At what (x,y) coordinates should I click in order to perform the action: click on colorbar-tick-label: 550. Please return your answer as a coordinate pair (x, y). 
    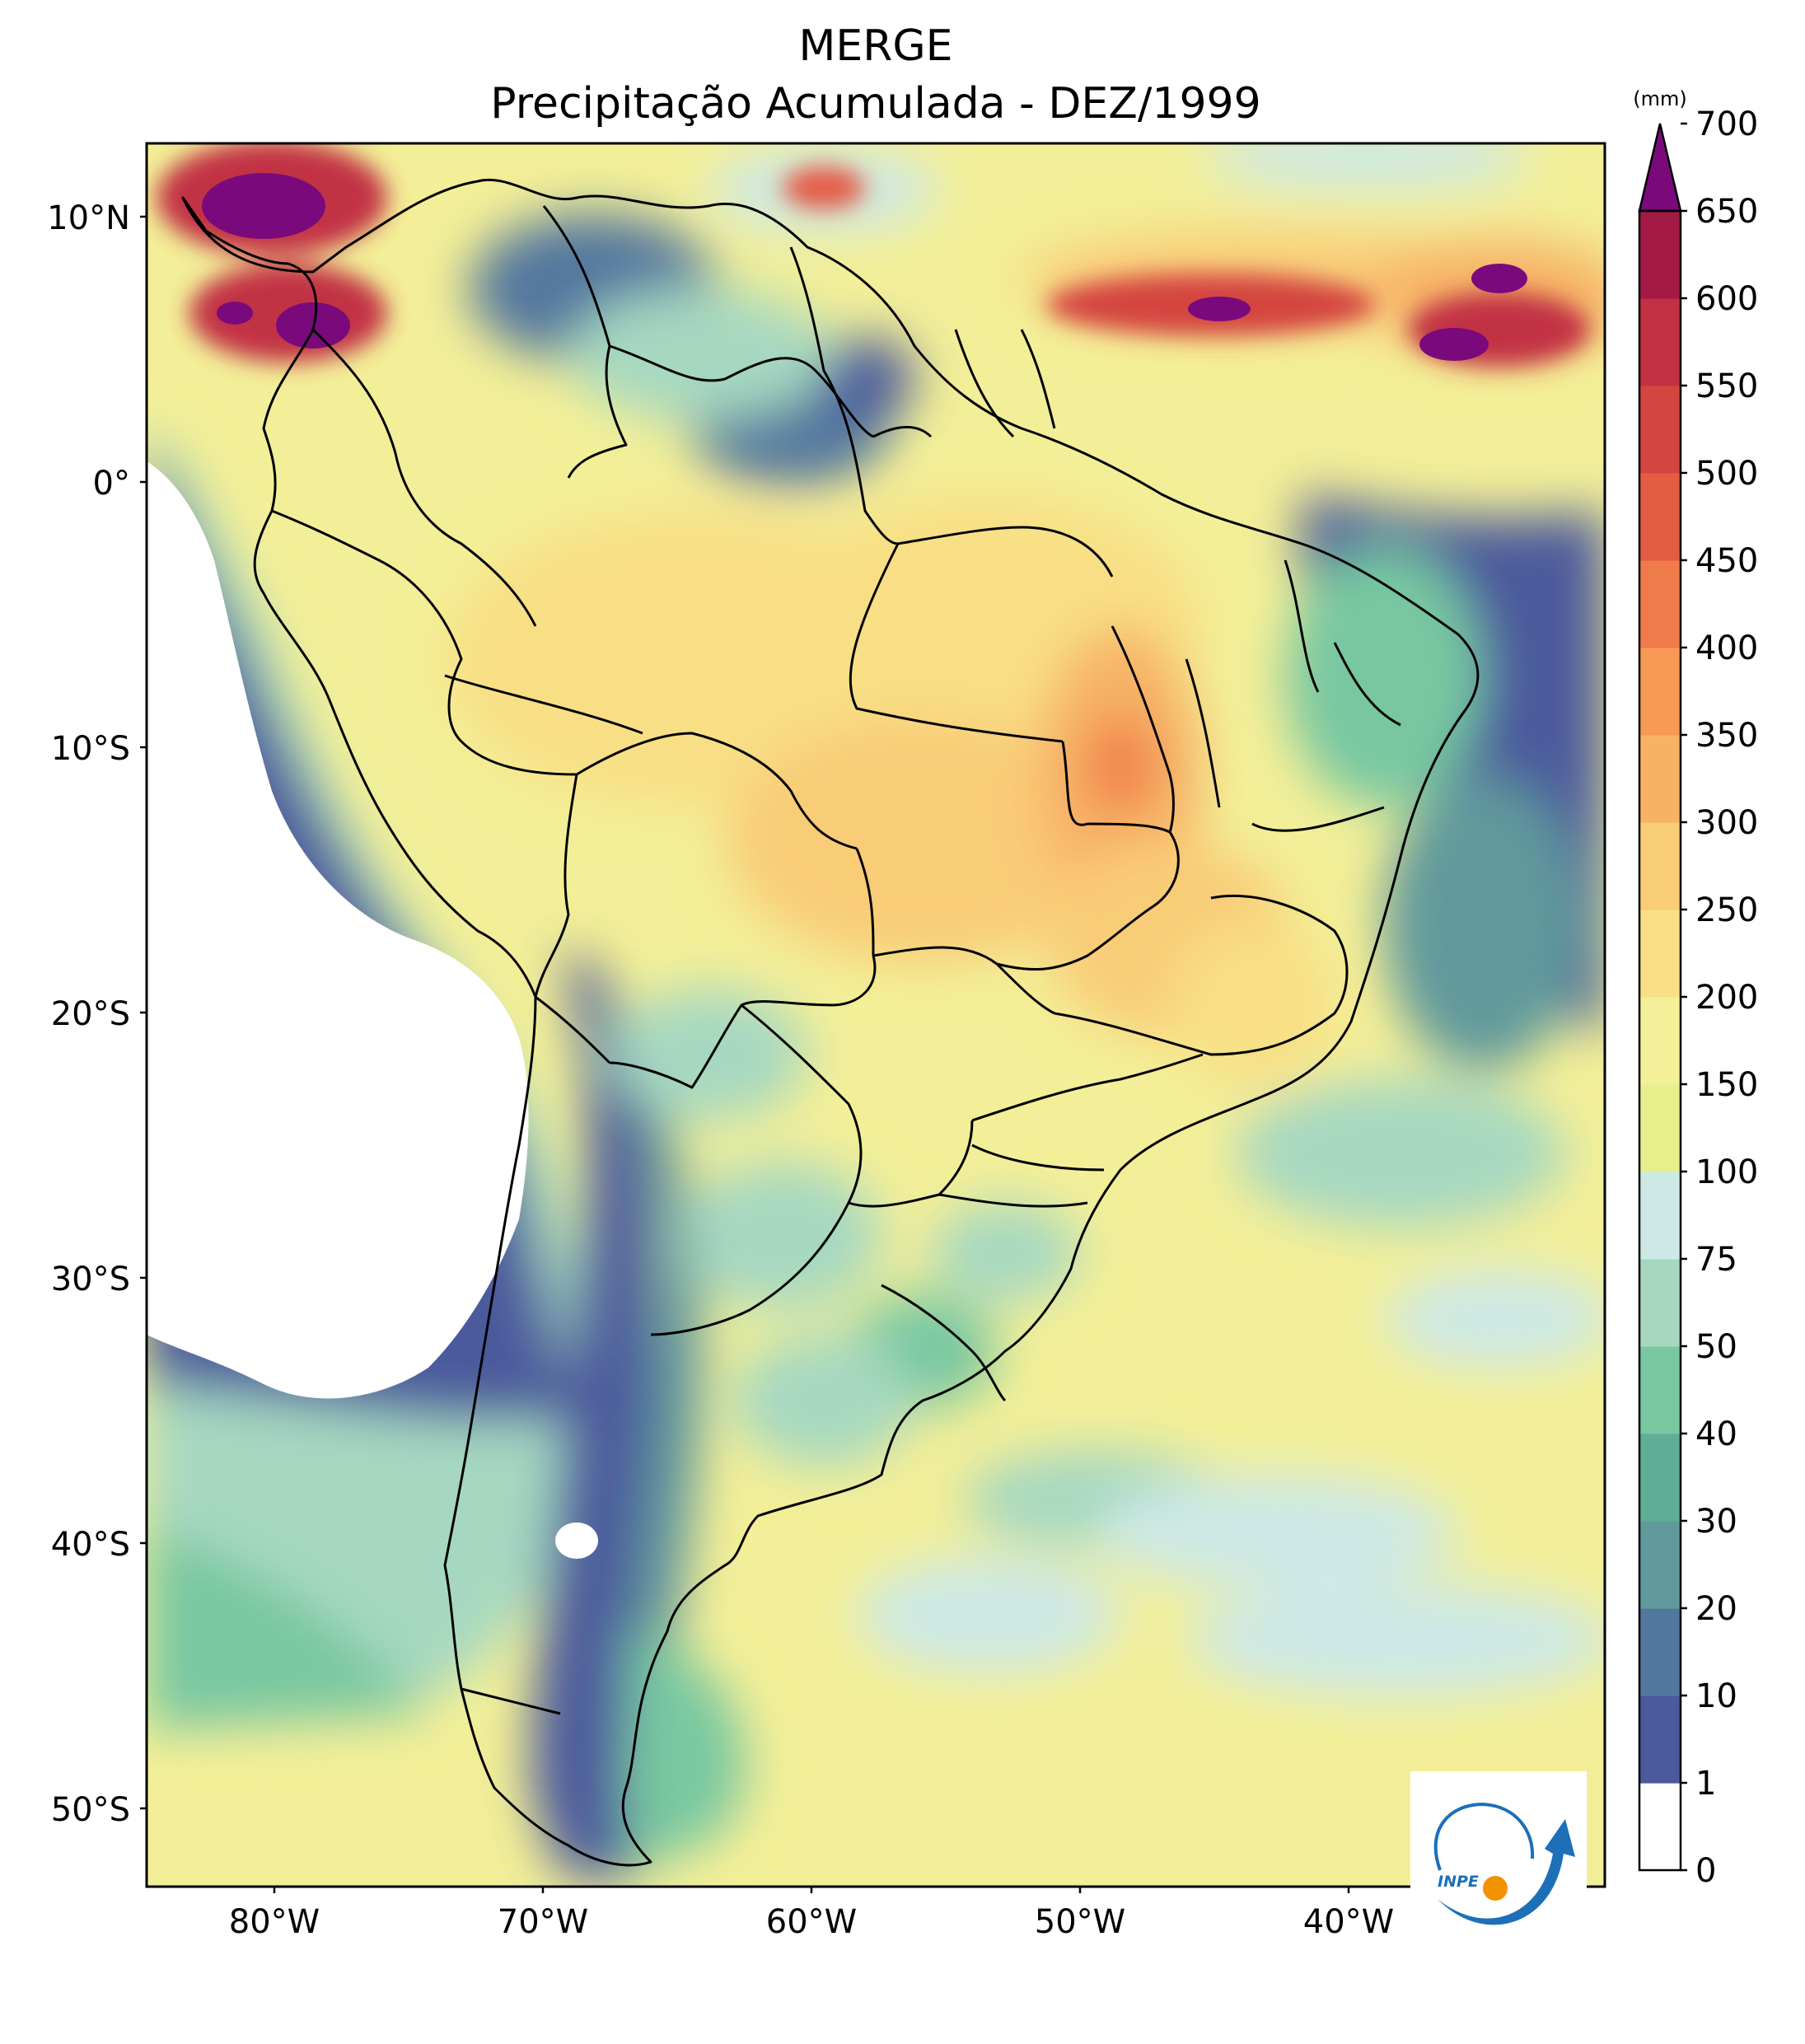
    Looking at the image, I should click on (1727, 386).